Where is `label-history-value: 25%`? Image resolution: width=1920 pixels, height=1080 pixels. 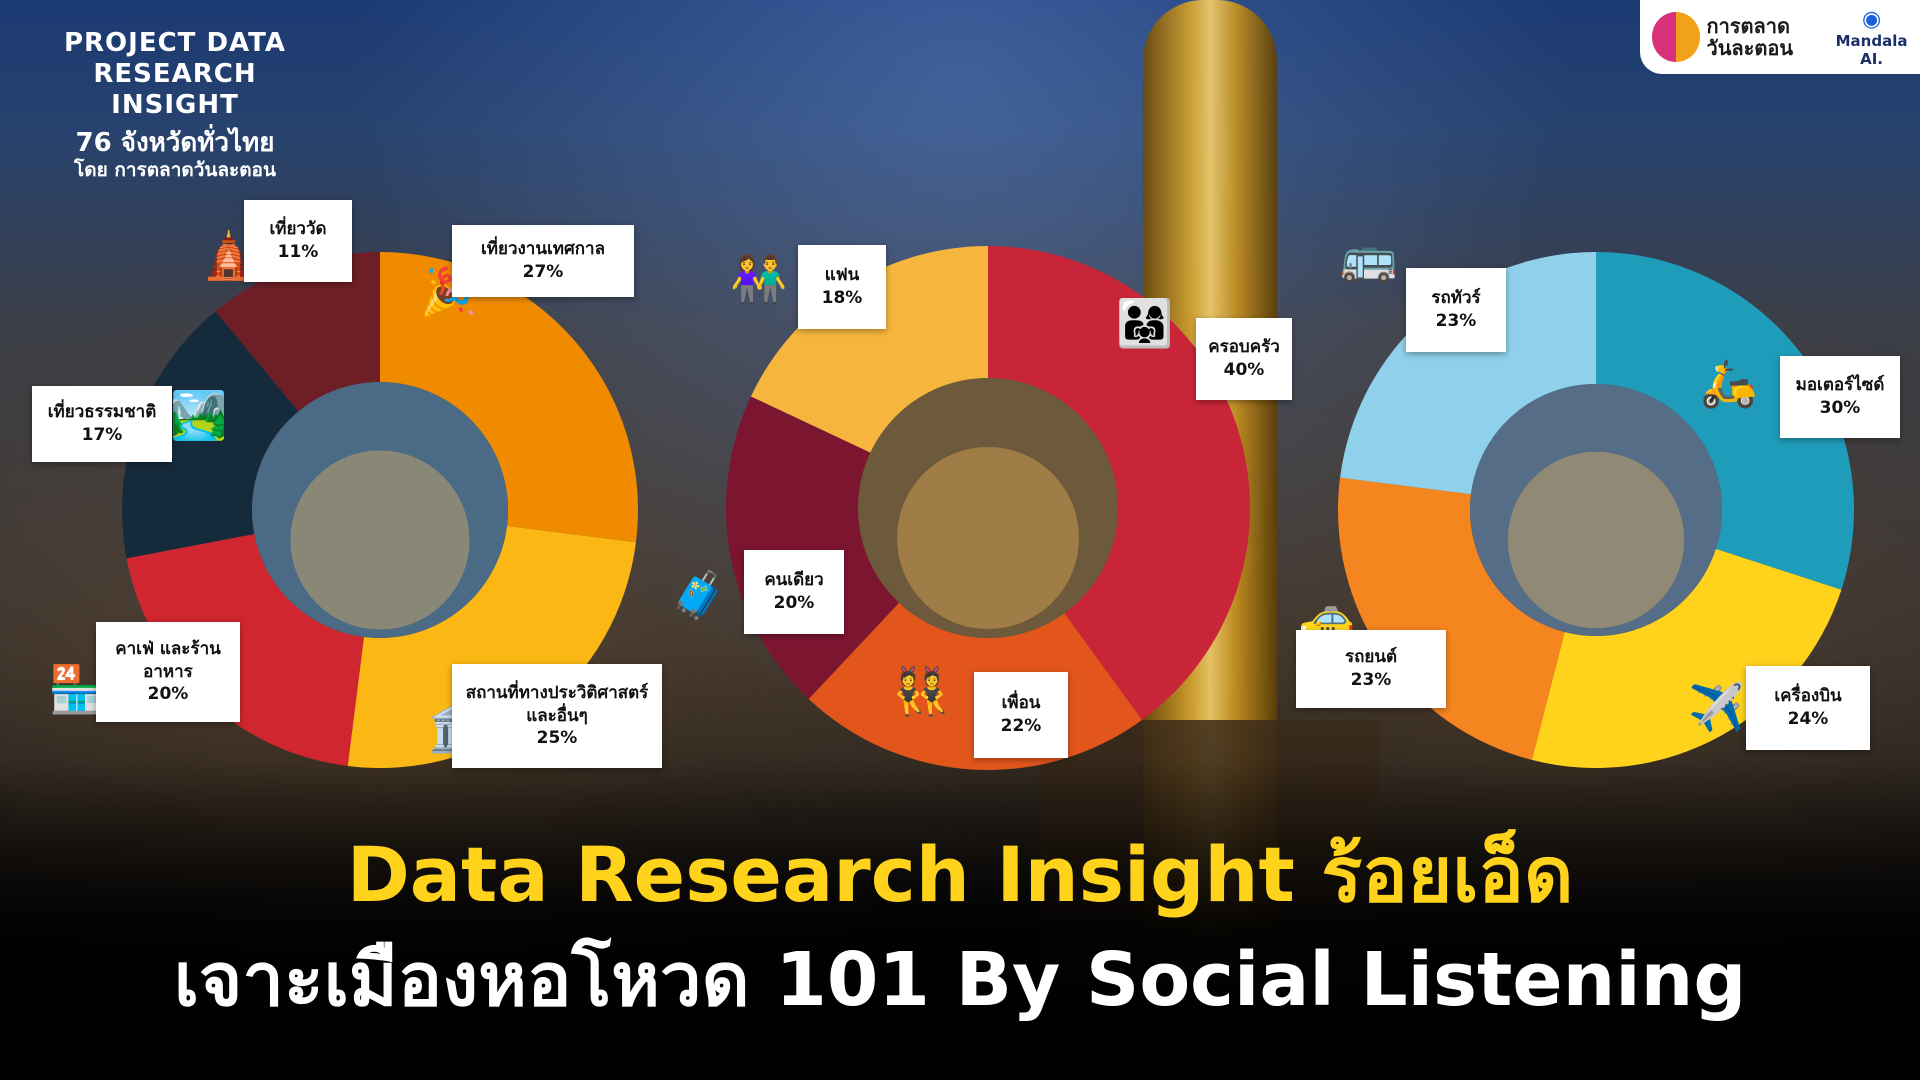
label-history-value: 25% is located at coordinates (557, 738).